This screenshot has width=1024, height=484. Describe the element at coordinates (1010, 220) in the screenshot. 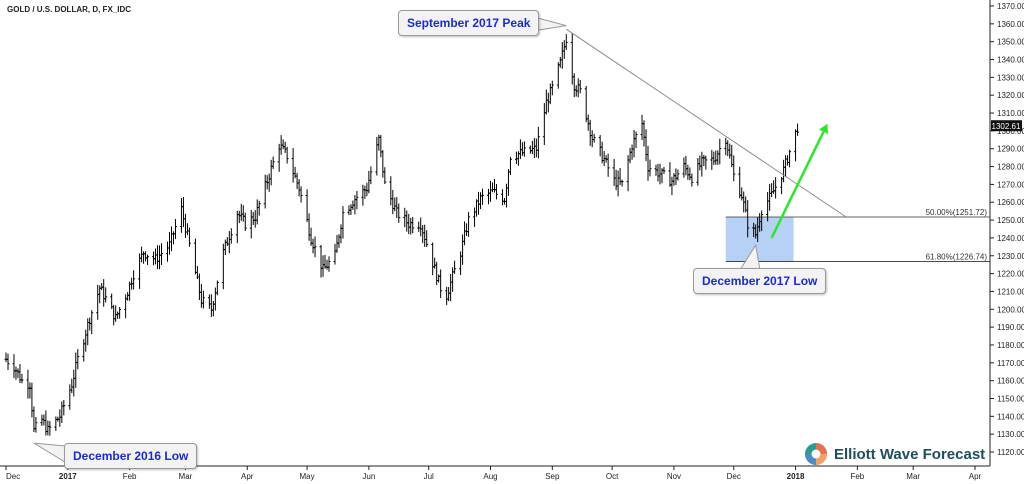

I see `y-tick-label: 1250.00` at that location.